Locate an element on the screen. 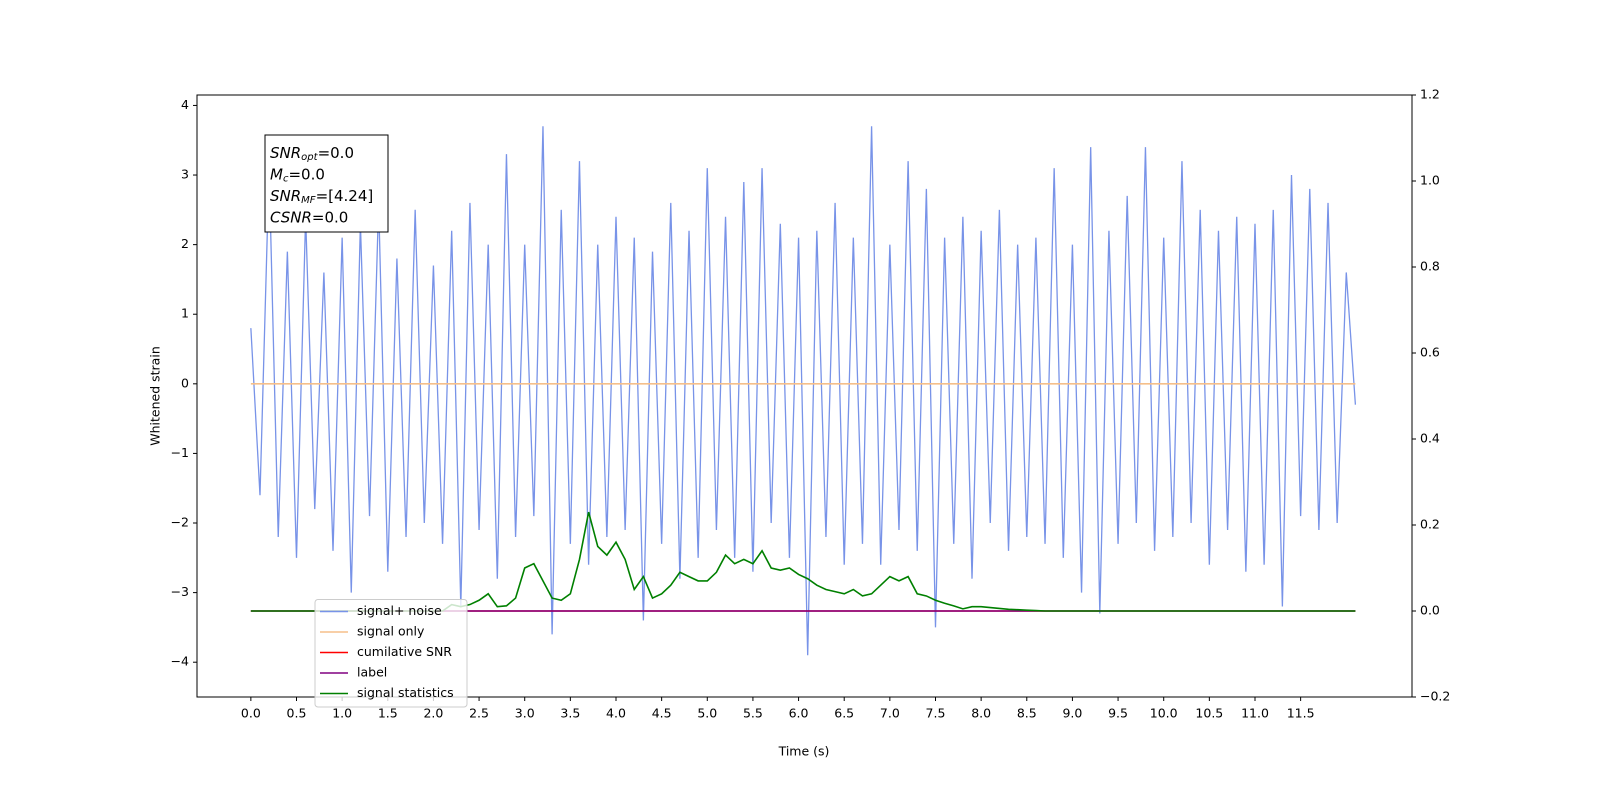 This screenshot has height=800, width=1600. y-tick-label: 2 is located at coordinates (185, 243).